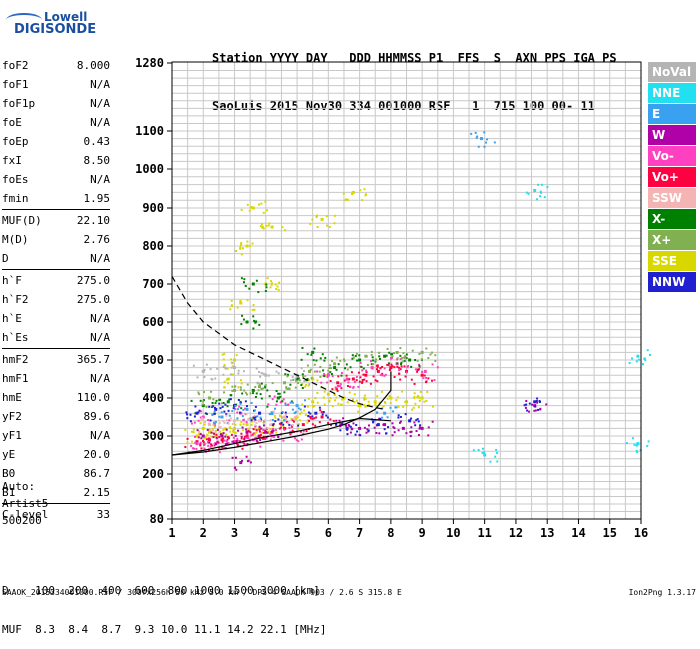 The image size is (700, 649). I want to click on param-value: 89.6, so click(97, 416).